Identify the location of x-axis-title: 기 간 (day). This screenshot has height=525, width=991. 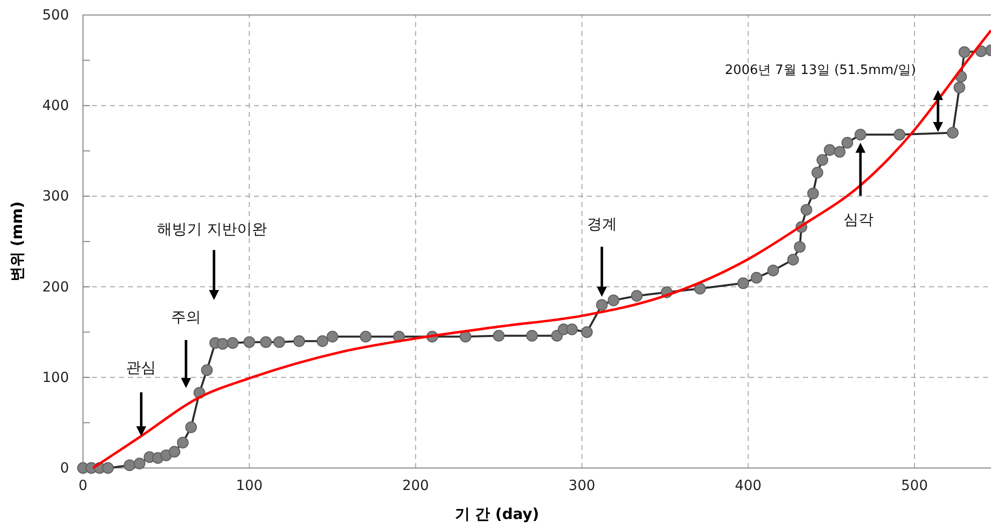
(497, 514).